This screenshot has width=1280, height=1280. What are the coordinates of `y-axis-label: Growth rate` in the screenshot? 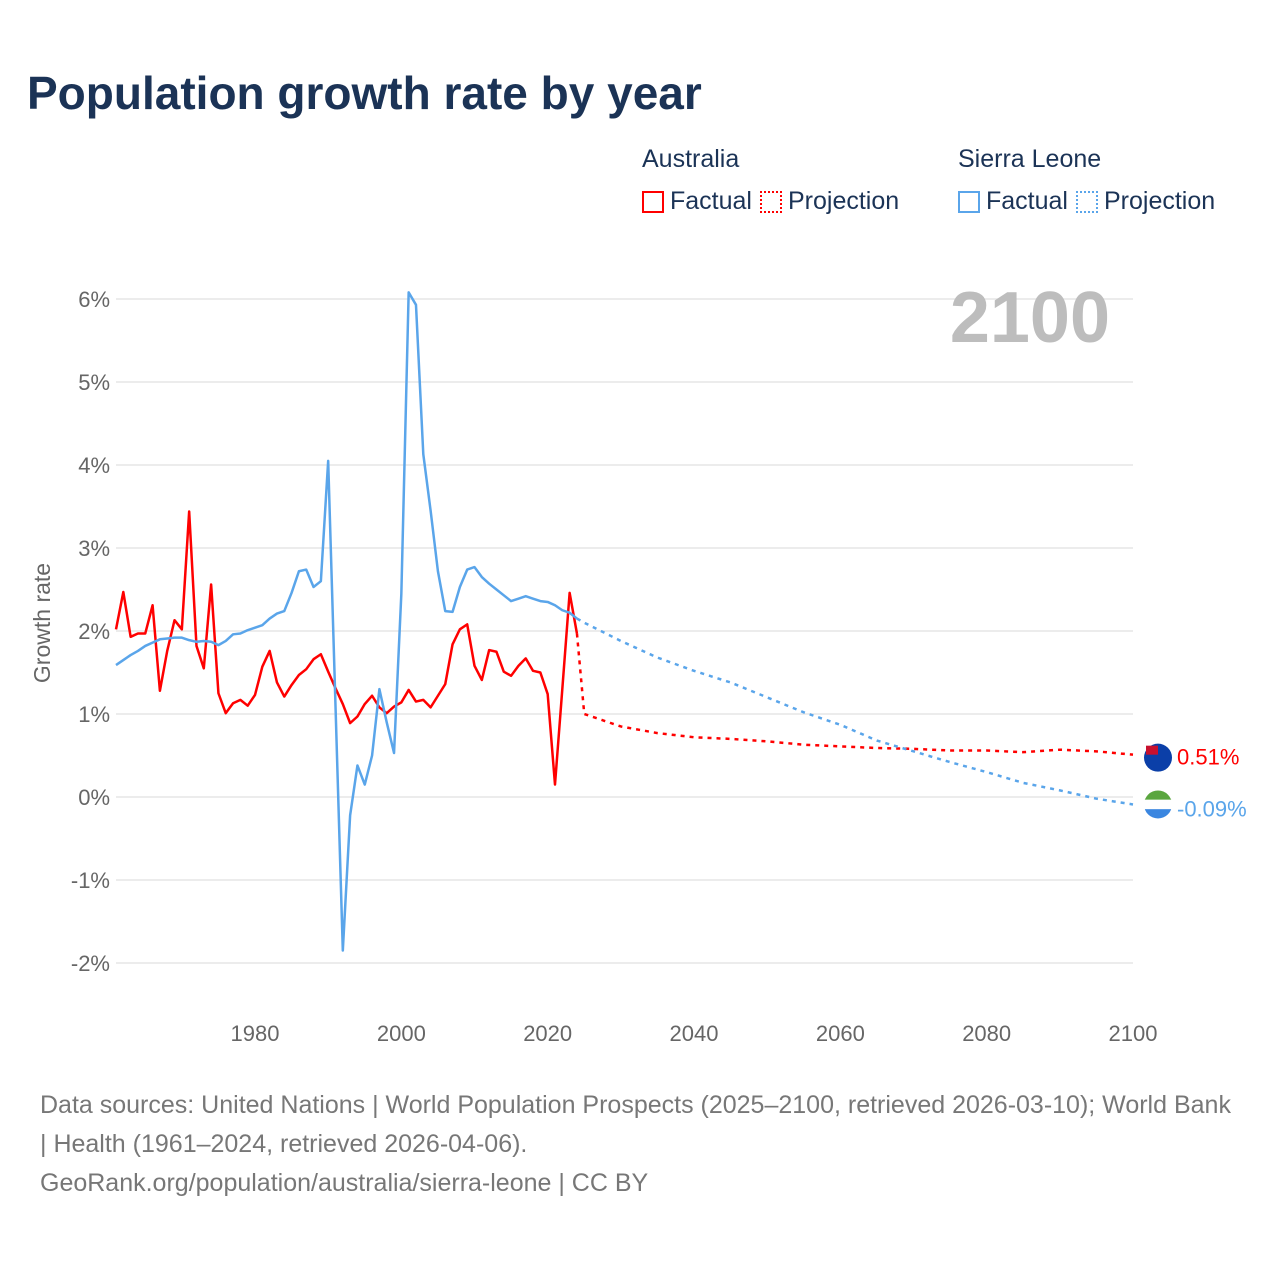 It's located at (42, 623).